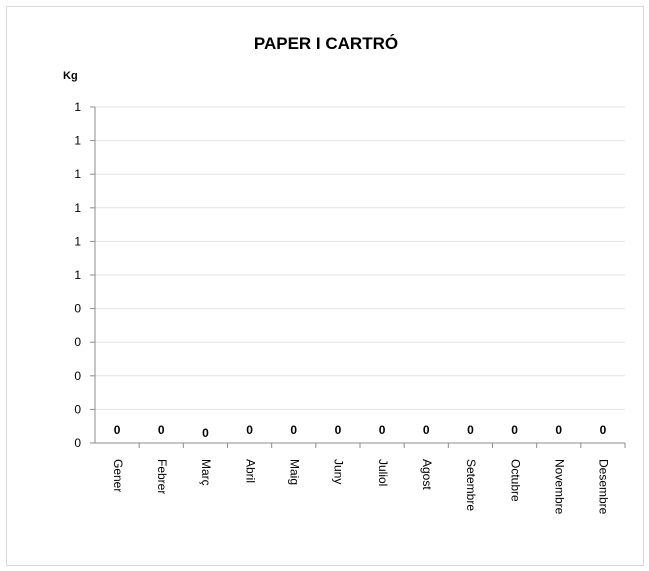 The height and width of the screenshot is (571, 649). I want to click on x-tick-label: Juliol, so click(383, 472).